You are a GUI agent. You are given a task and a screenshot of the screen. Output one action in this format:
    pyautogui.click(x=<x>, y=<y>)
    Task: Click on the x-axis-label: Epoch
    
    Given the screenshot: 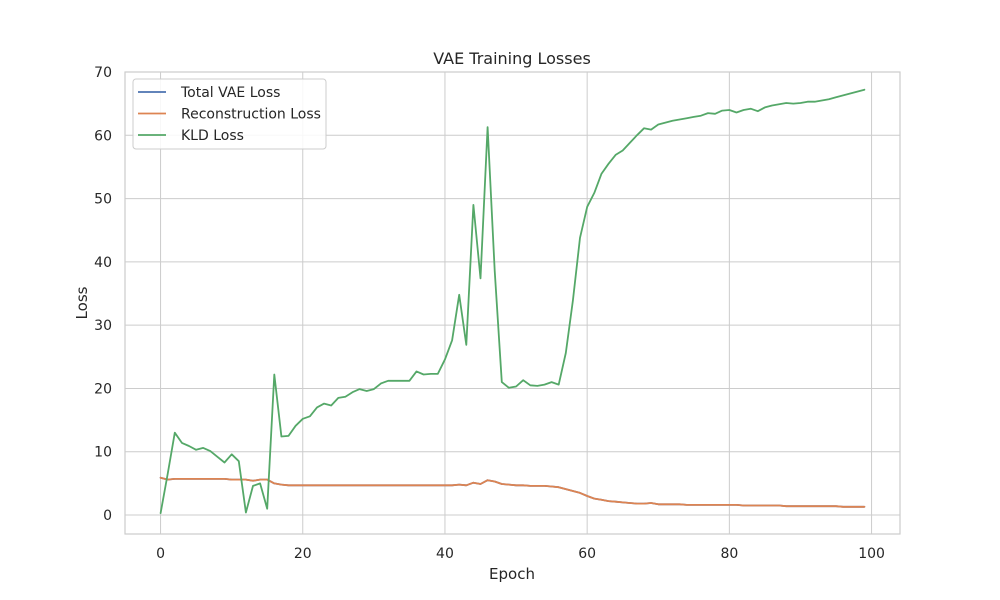 What is the action you would take?
    pyautogui.click(x=512, y=574)
    